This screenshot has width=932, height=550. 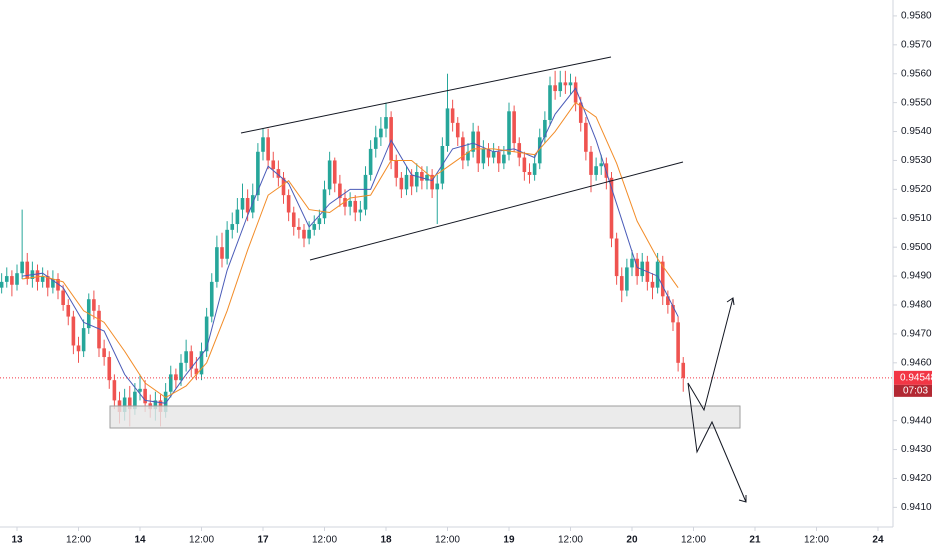 I want to click on x-tick-label: 14, so click(x=140, y=540).